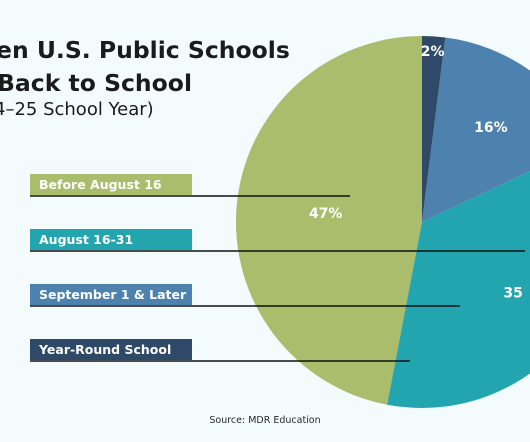 The width and height of the screenshot is (530, 442). I want to click on chart-title-line-1: en U.S. Public Schools, so click(145, 50).